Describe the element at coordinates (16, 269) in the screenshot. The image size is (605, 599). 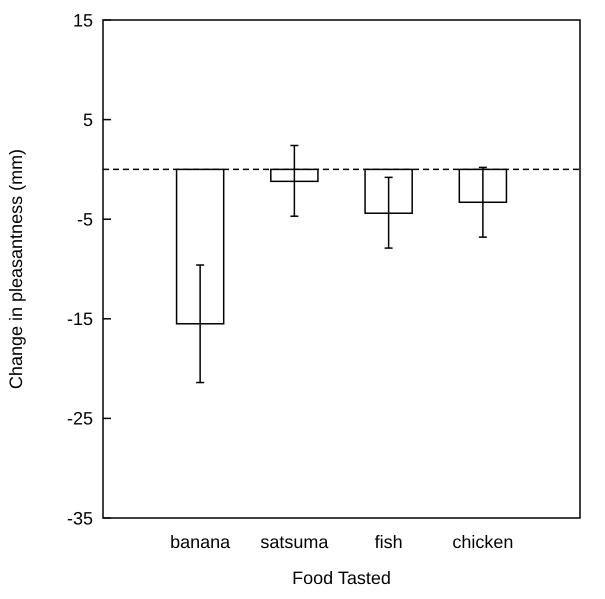
I see `y-axis-title: Change in pleasantness (mm)` at that location.